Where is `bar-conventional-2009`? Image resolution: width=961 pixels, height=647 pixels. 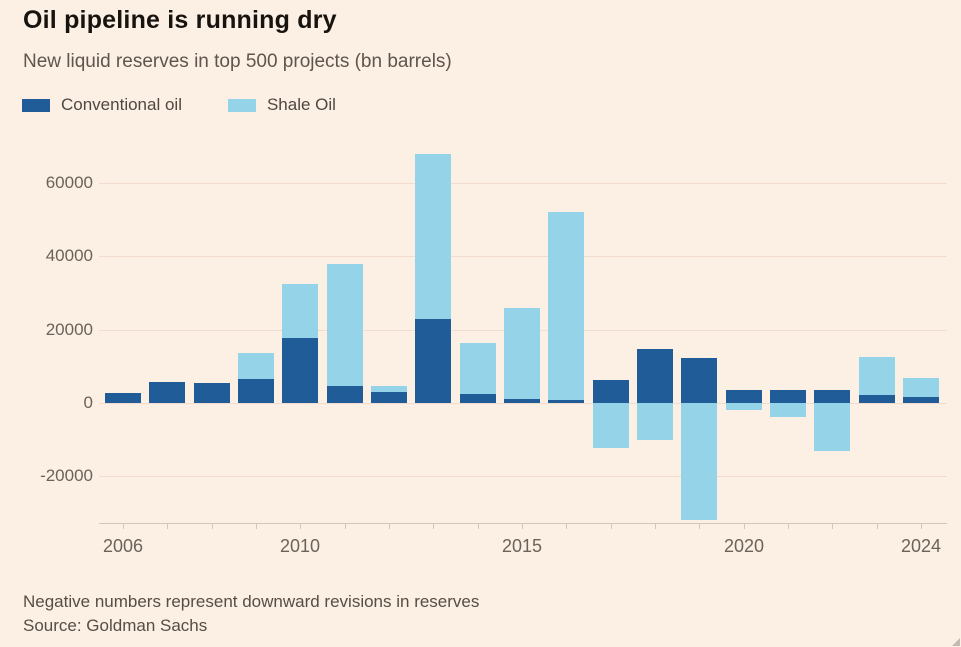 bar-conventional-2009 is located at coordinates (256, 390).